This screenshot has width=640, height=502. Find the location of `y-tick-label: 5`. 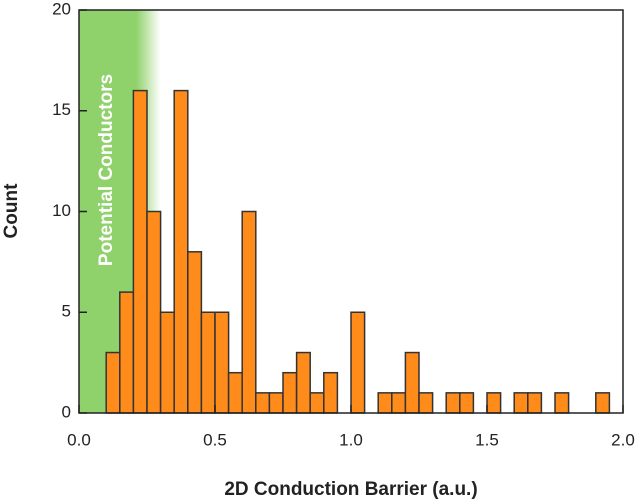

y-tick-label: 5 is located at coordinates (66, 311).